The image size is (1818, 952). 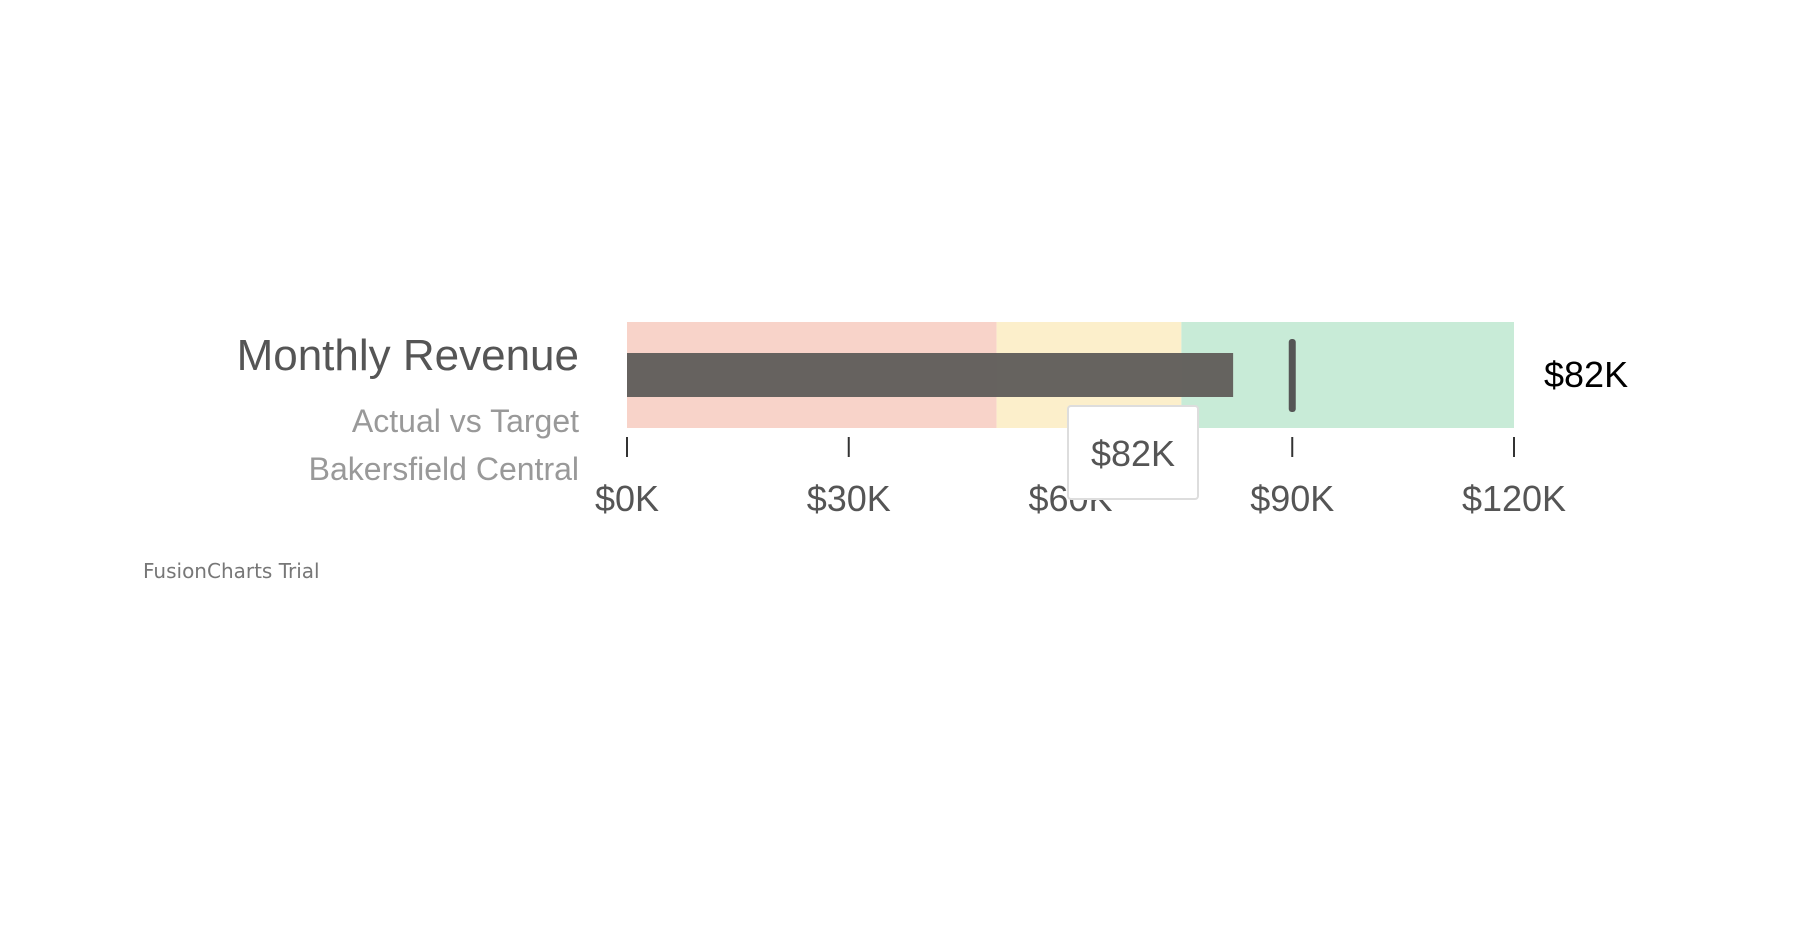 I want to click on axis-tick-label: $120K, so click(x=1514, y=498).